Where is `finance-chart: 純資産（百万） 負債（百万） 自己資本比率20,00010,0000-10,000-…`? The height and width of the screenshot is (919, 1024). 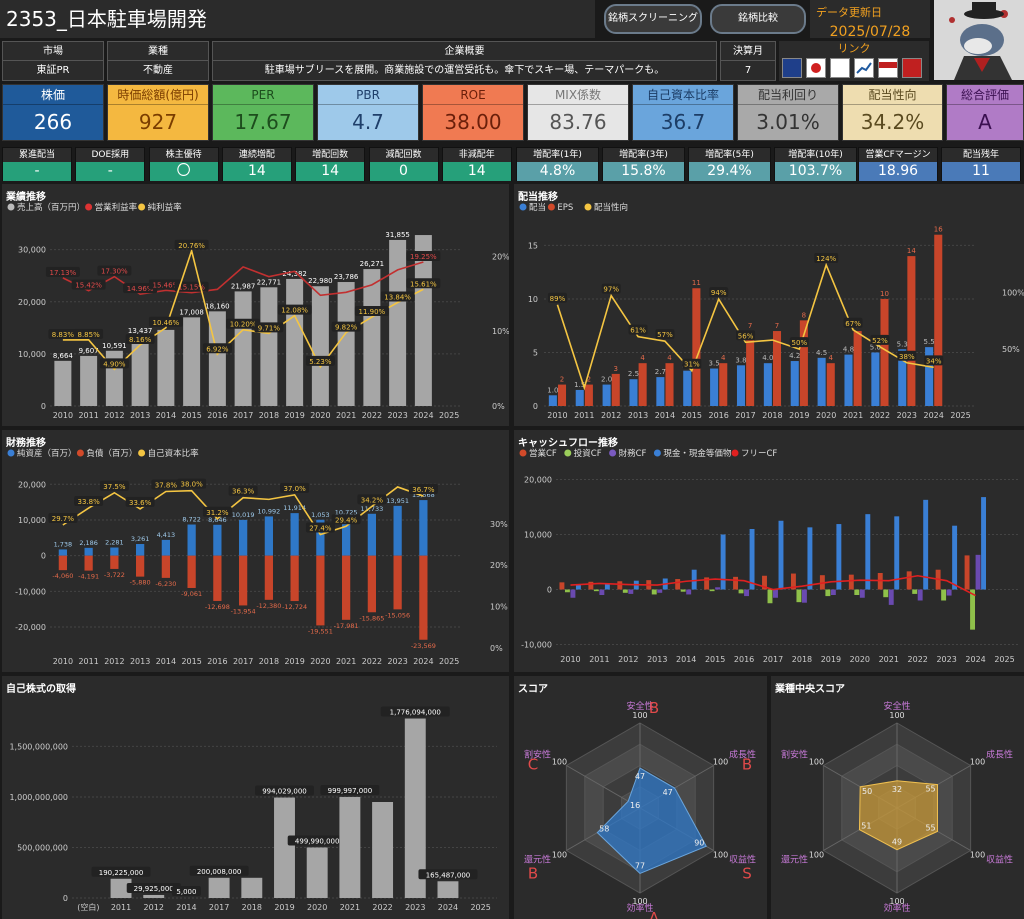 finance-chart: 純資産（百万） 負債（百万） 自己資本比率20,00010,0000-10,000-… is located at coordinates (257, 557).